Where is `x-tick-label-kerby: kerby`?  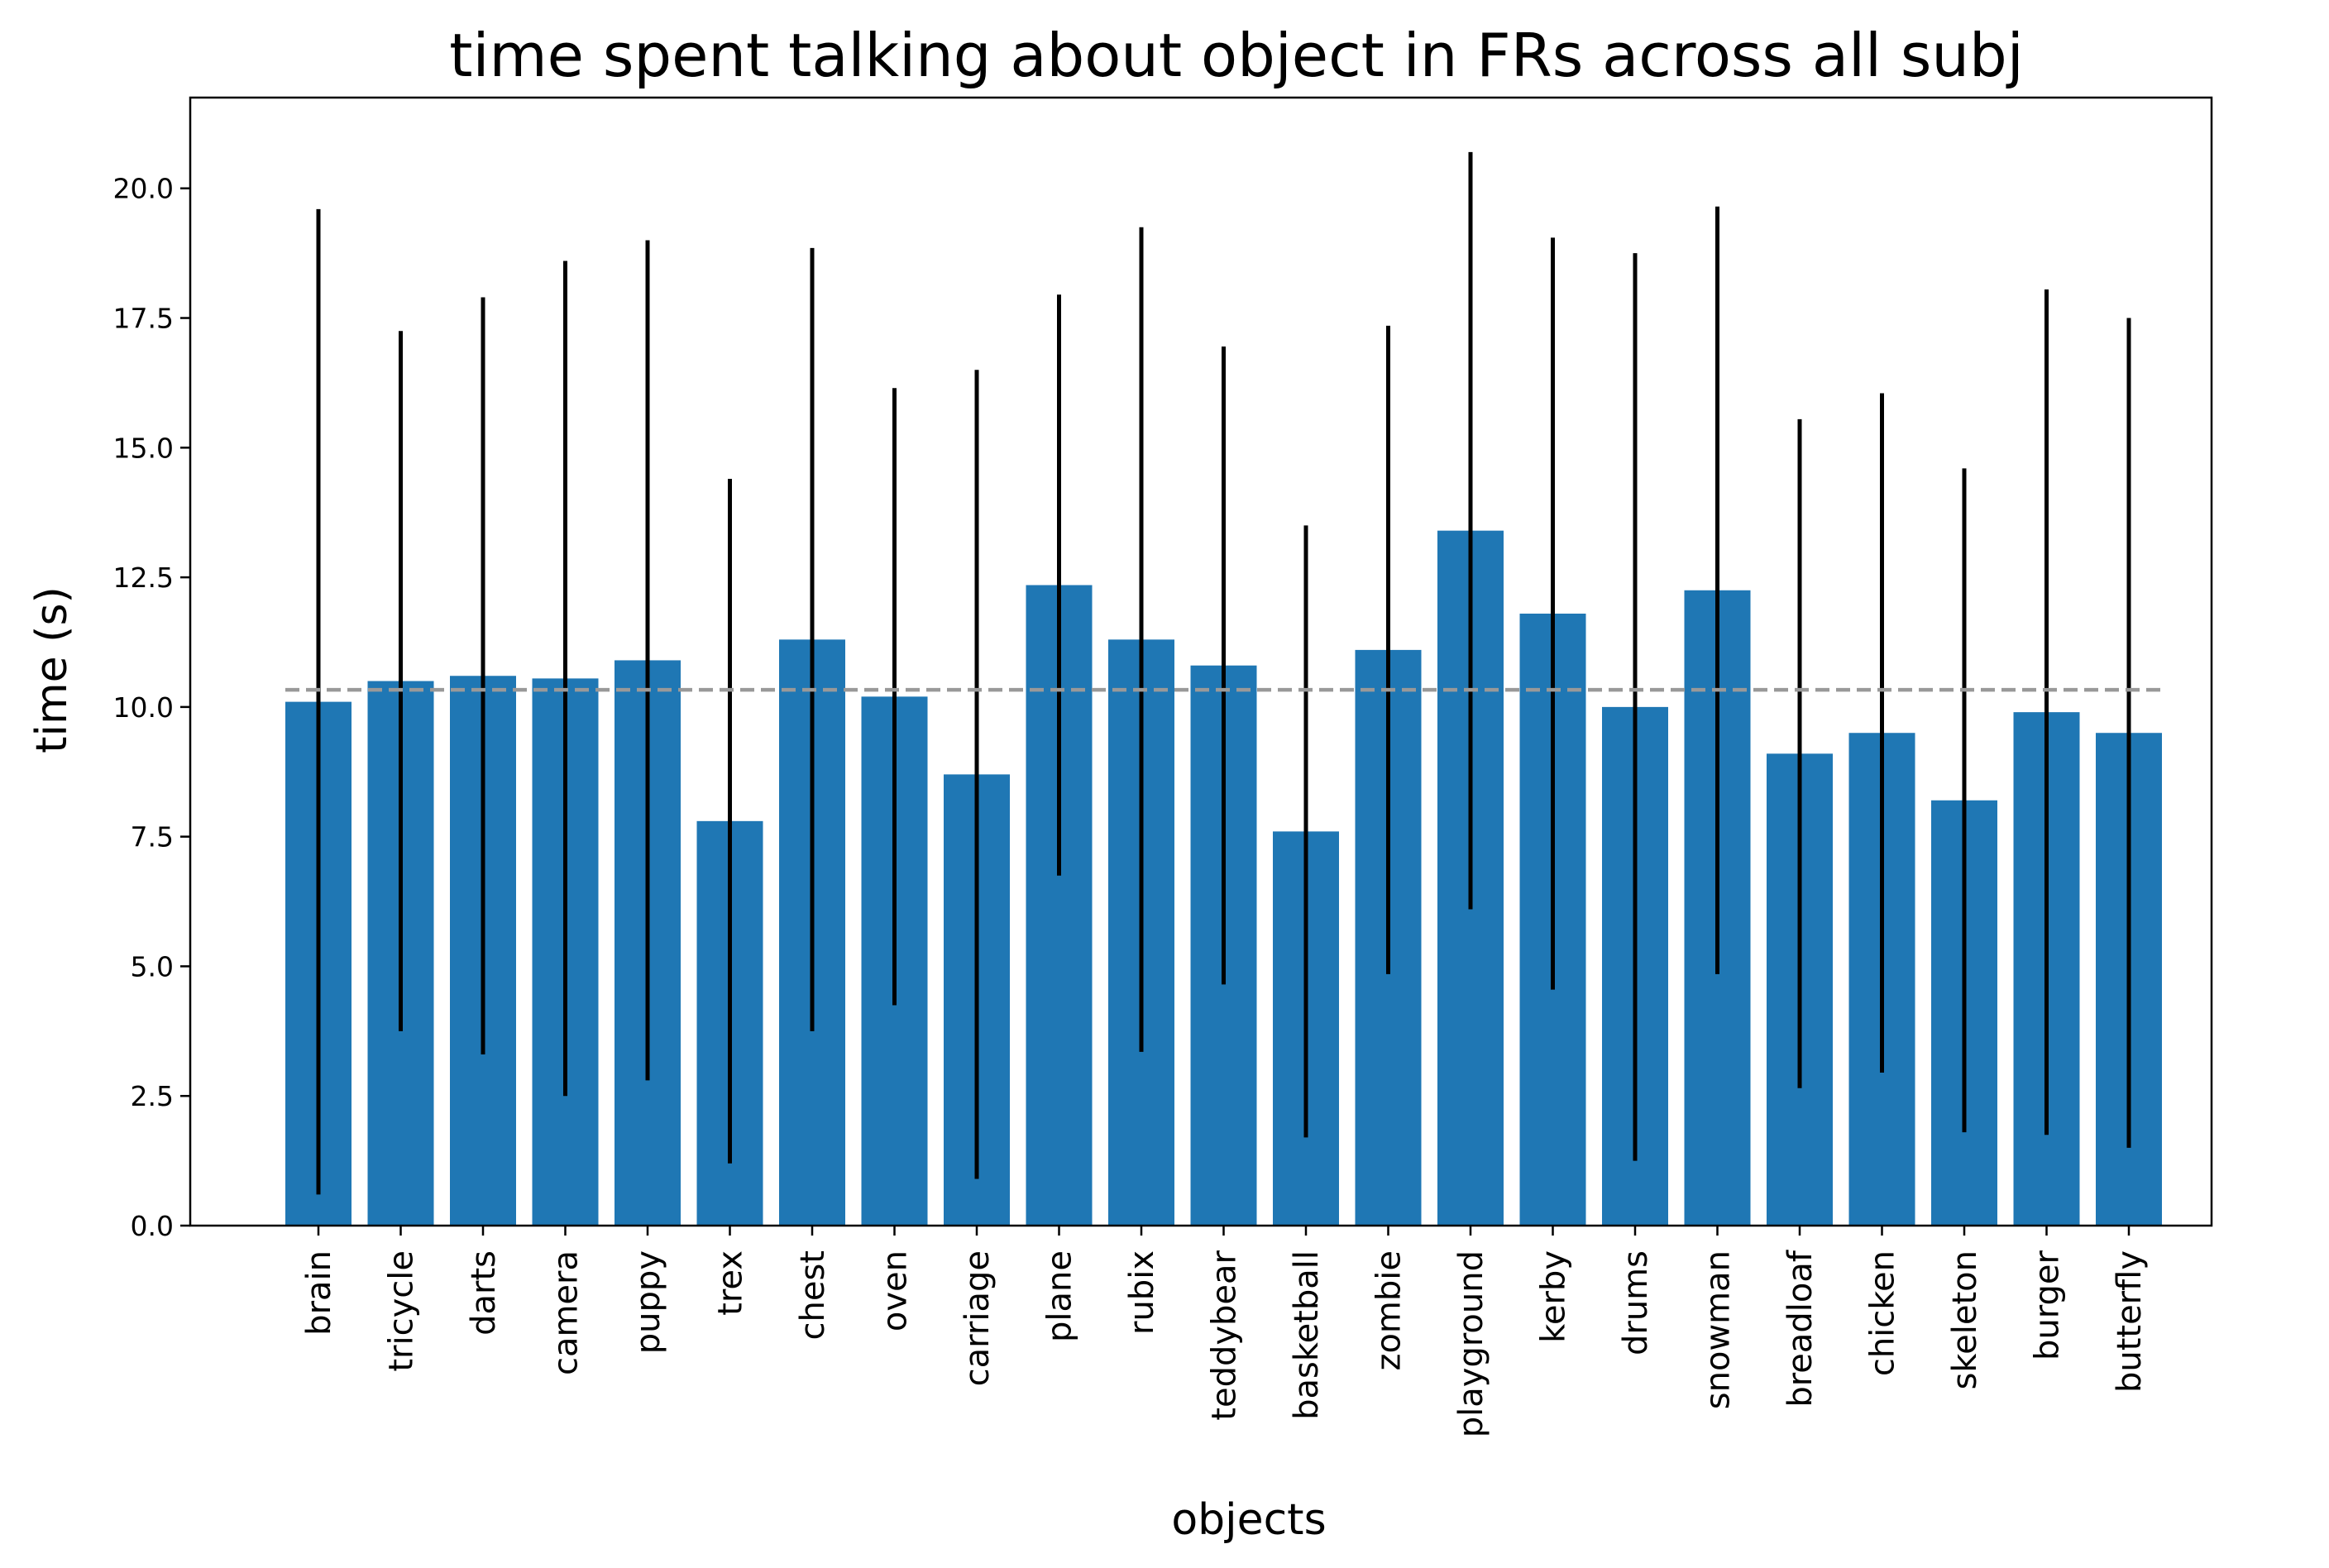 x-tick-label-kerby: kerby is located at coordinates (1554, 1296).